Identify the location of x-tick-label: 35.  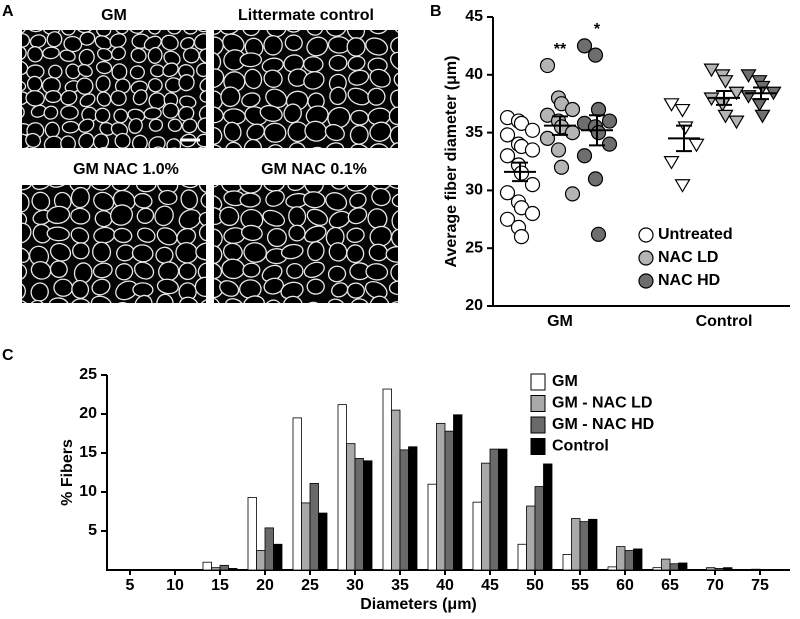
(400, 585).